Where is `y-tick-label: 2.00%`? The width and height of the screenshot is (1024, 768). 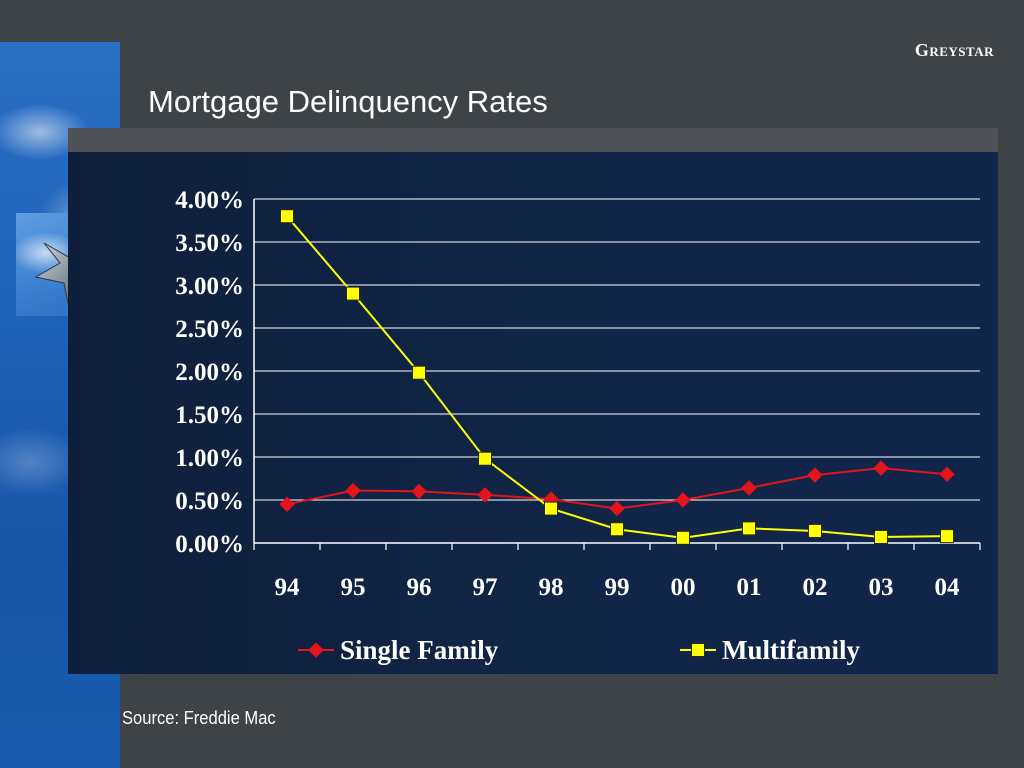 y-tick-label: 2.00% is located at coordinates (209, 372).